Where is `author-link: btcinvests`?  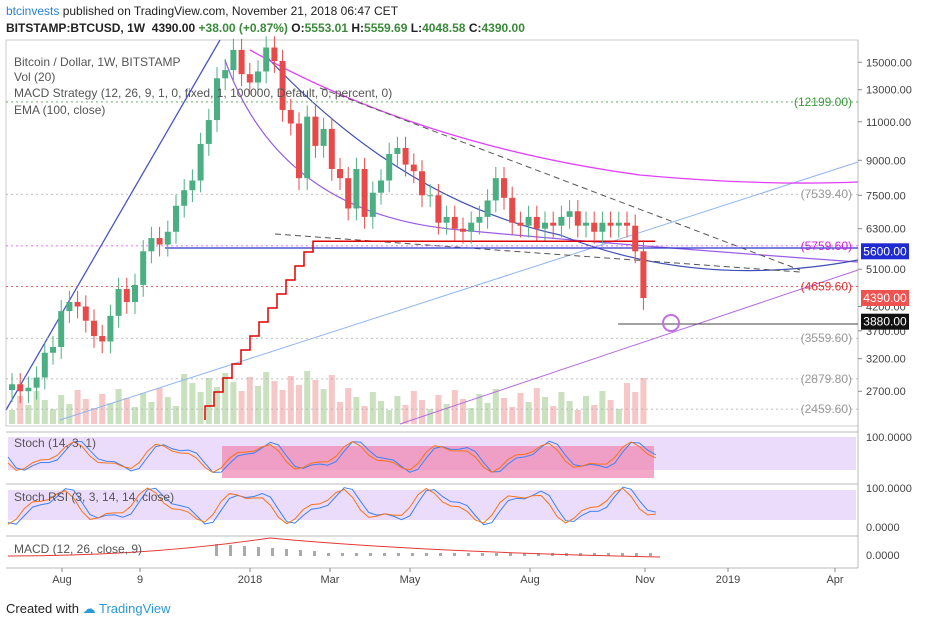
author-link: btcinvests is located at coordinates (33, 11).